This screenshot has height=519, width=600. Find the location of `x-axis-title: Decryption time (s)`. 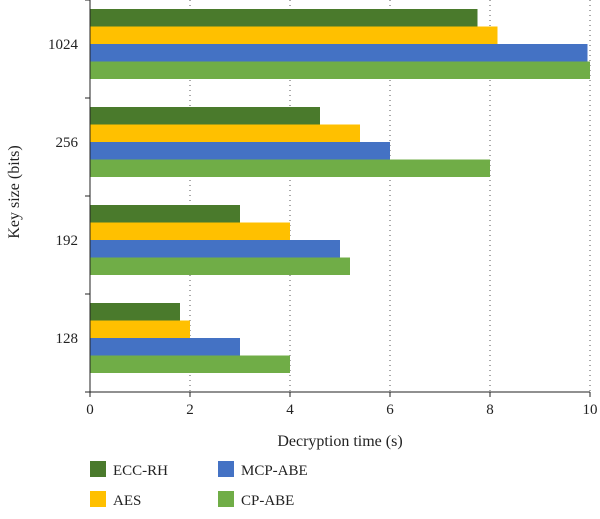

x-axis-title: Decryption time (s) is located at coordinates (339, 441).